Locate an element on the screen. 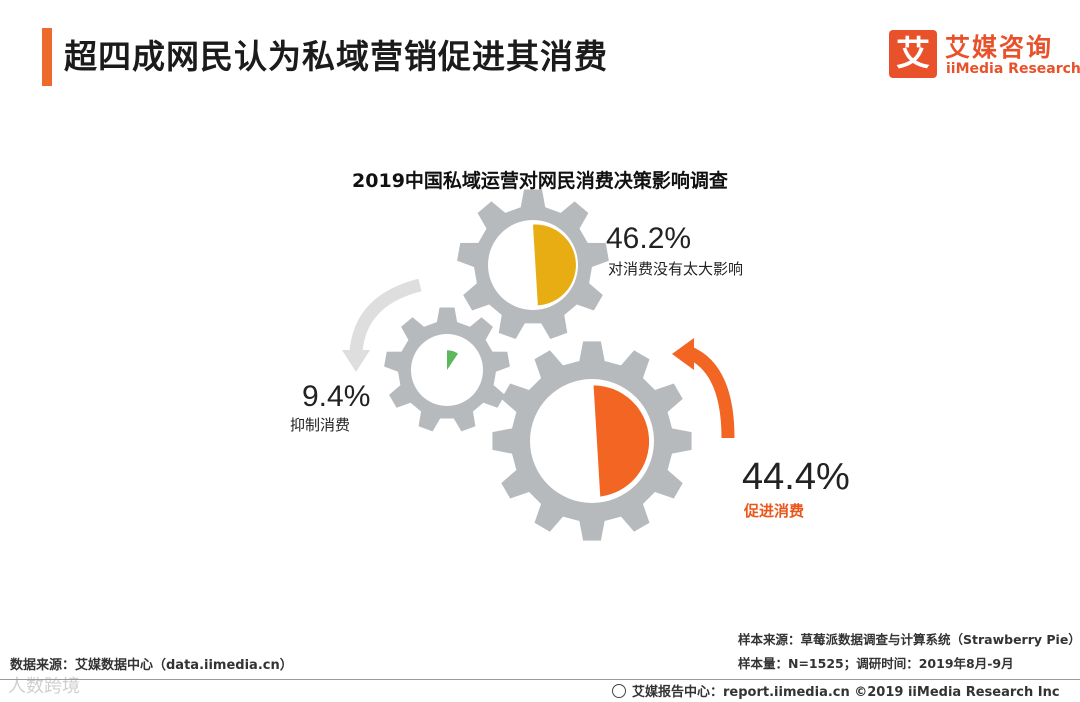 The height and width of the screenshot is (702, 1080). curve-arrow-gray is located at coordinates (385, 315).